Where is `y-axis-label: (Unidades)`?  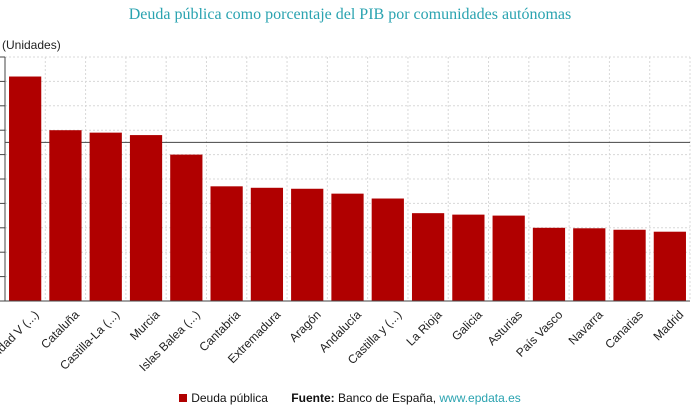 y-axis-label: (Unidades) is located at coordinates (31, 45).